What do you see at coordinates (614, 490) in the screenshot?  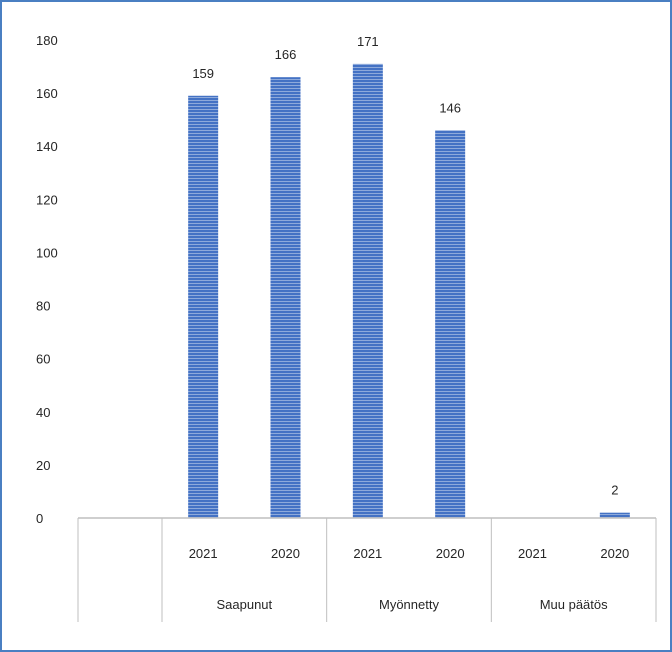 I see `data-label: 2` at bounding box center [614, 490].